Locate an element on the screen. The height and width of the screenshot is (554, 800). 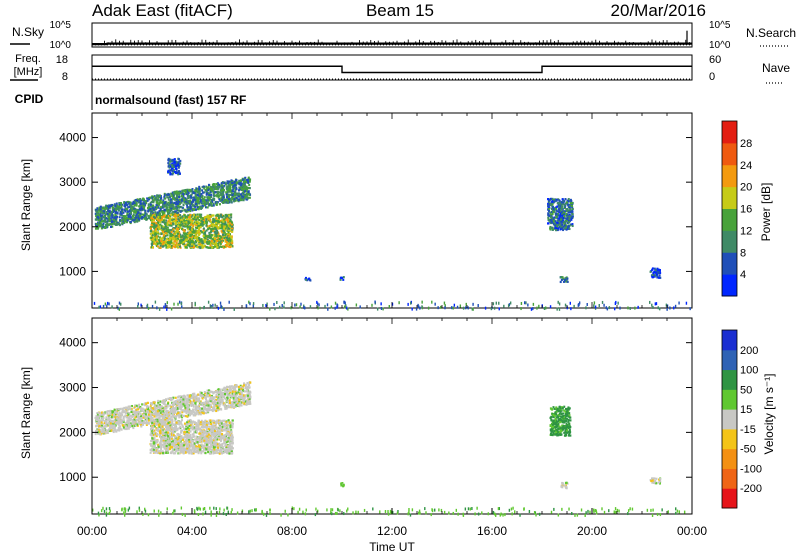
freq-panel-frame is located at coordinates (392, 67).